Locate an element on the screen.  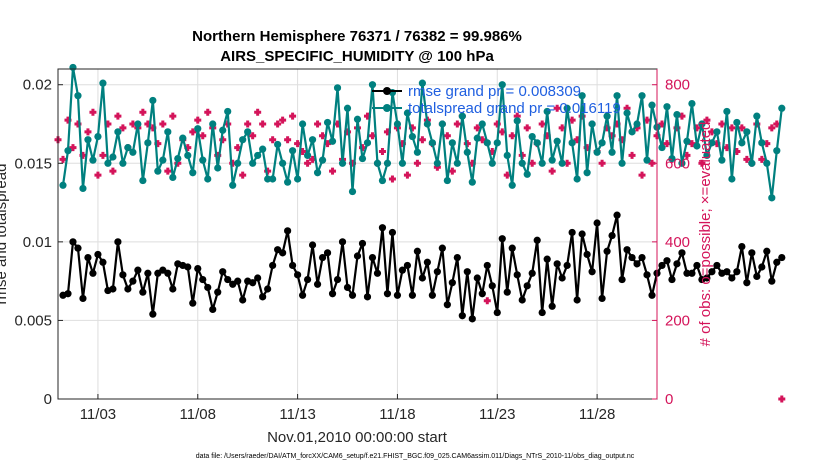
y-right-tick-label: 400 is located at coordinates (677, 242).